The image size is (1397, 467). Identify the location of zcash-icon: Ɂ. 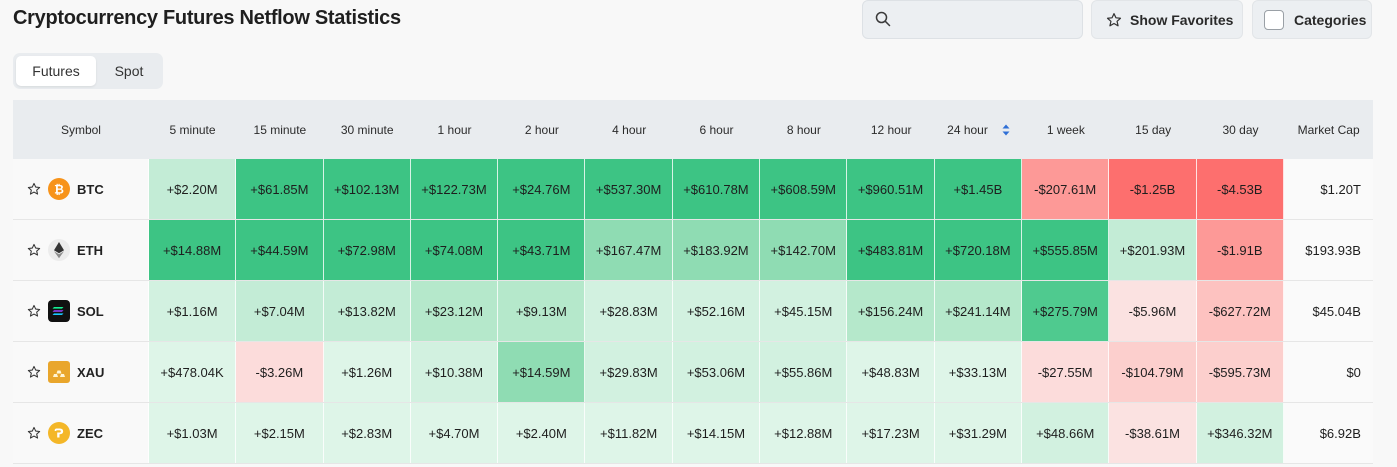
(59, 433).